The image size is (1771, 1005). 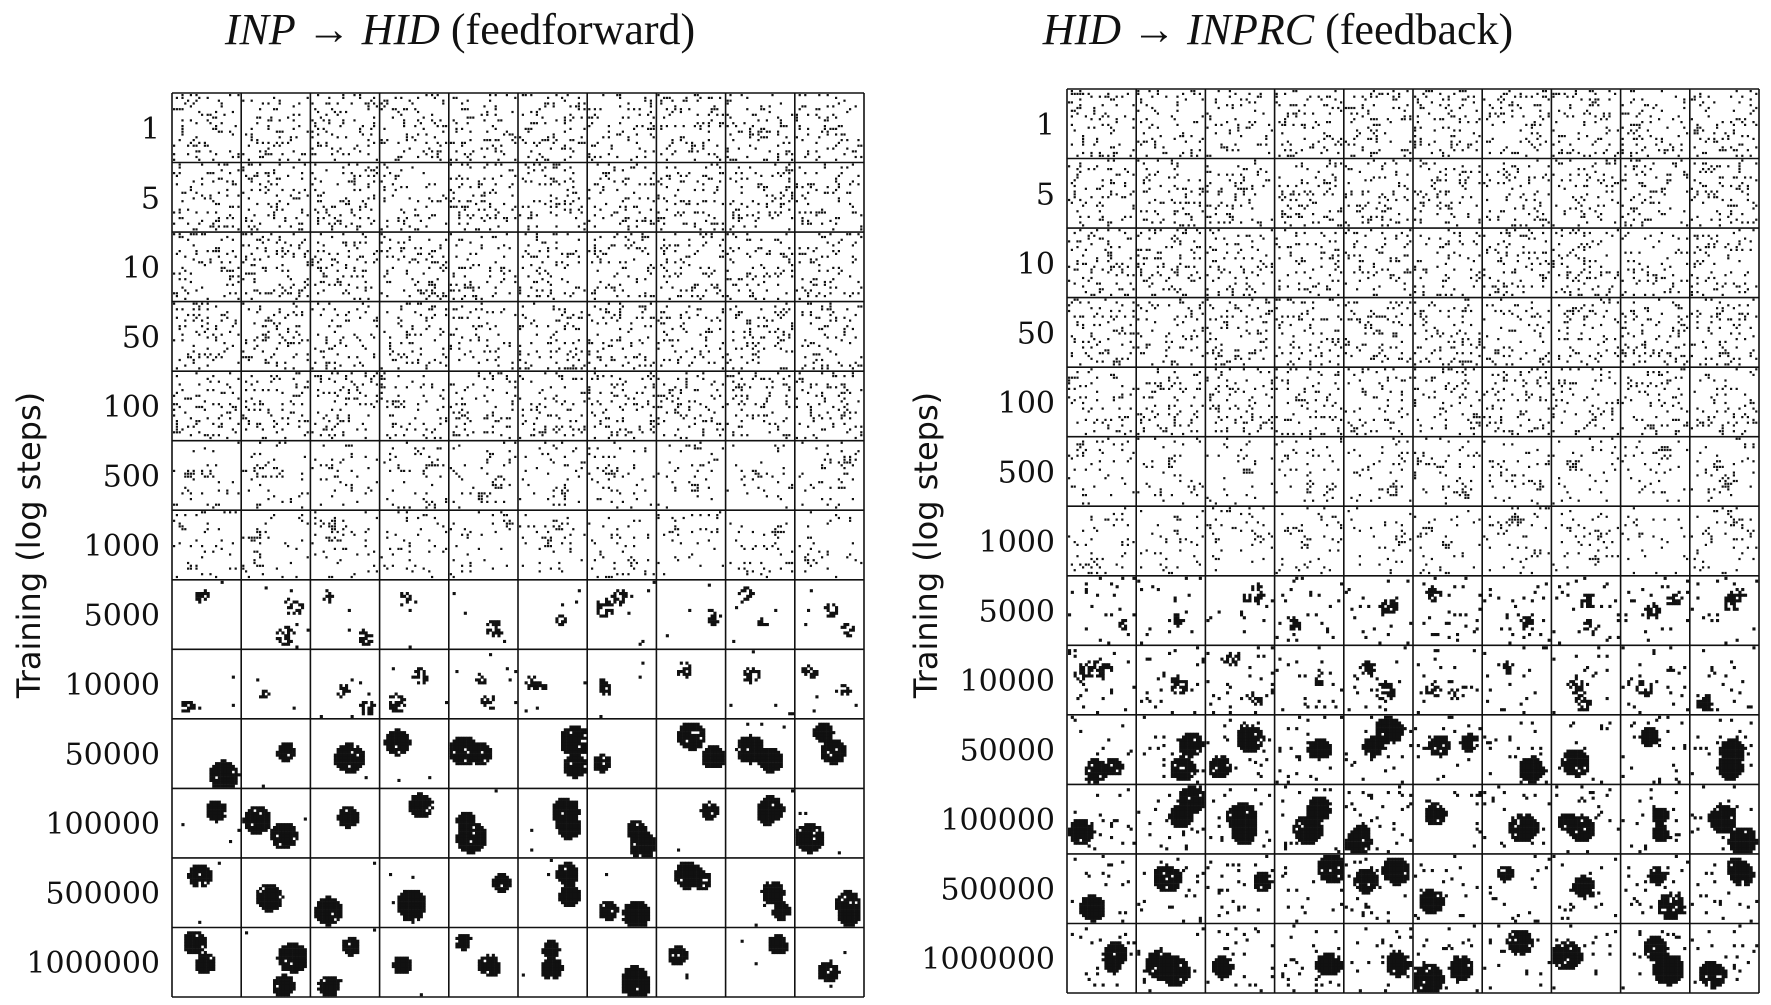 I want to click on title-source: INP, so click(x=260, y=29).